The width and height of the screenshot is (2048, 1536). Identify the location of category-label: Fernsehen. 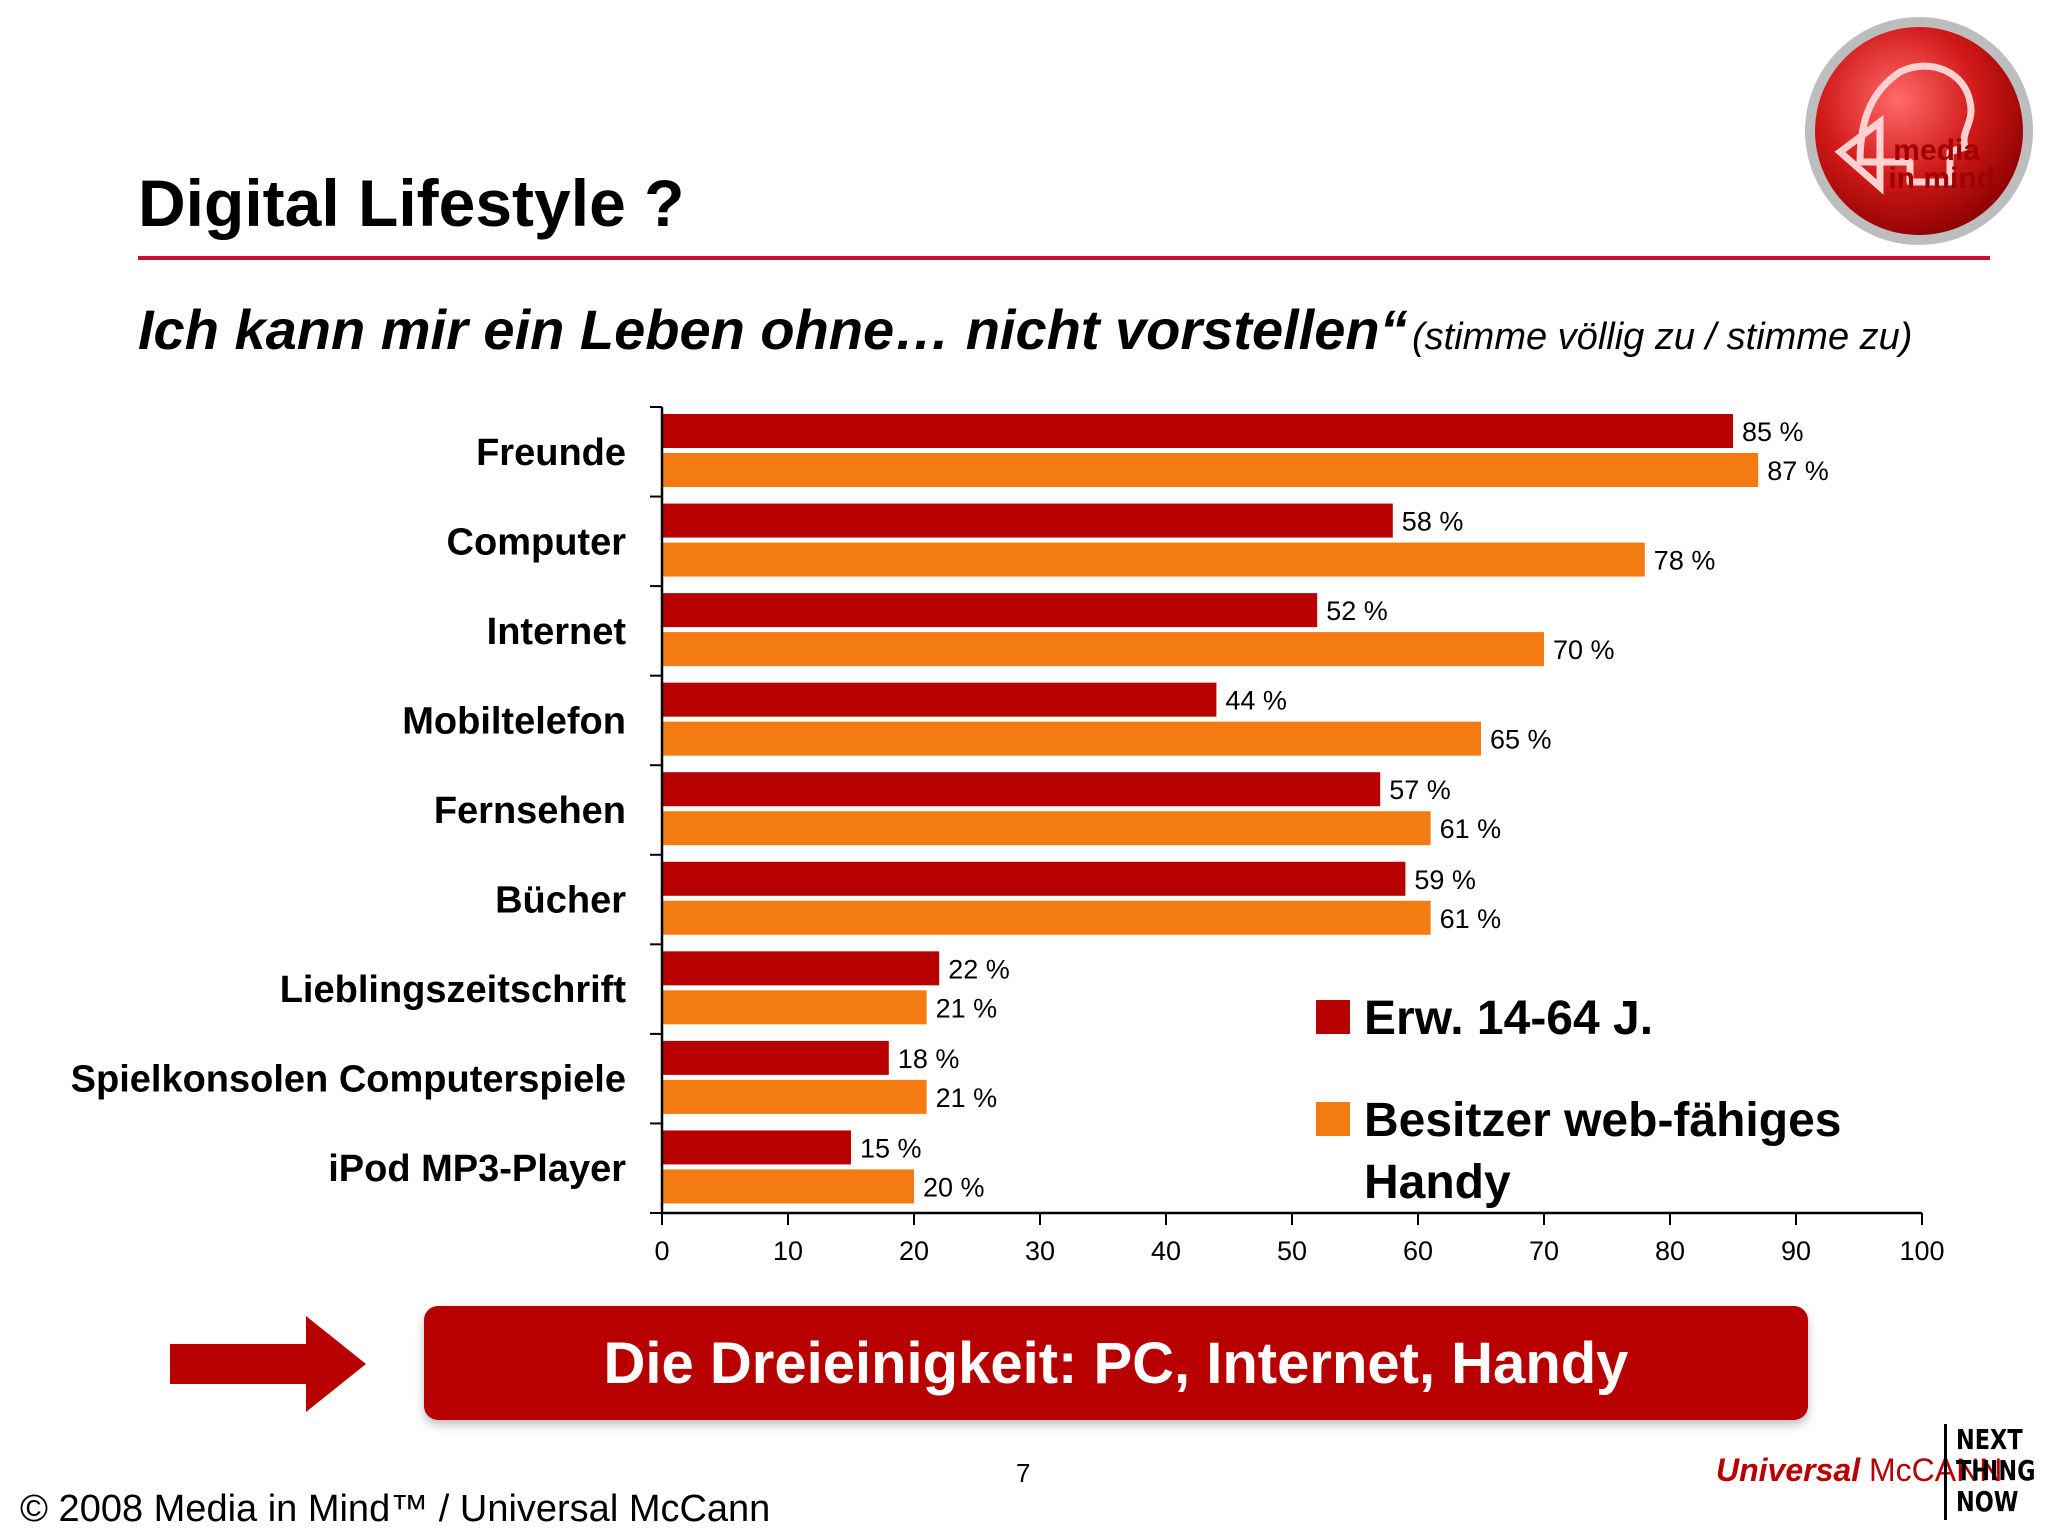
(530, 811).